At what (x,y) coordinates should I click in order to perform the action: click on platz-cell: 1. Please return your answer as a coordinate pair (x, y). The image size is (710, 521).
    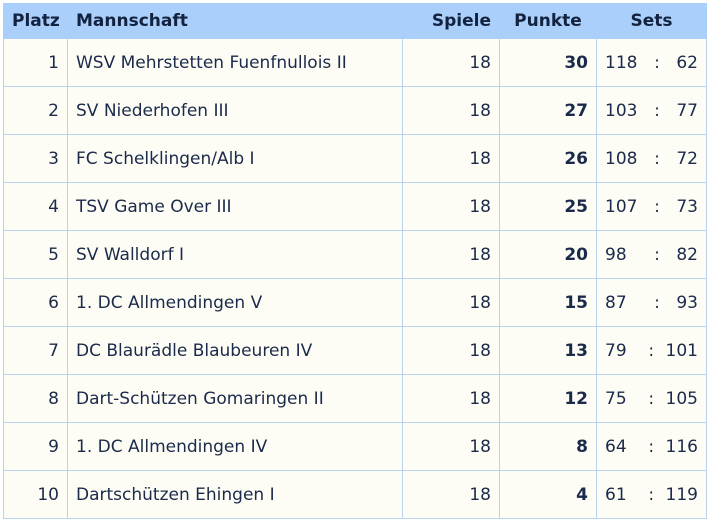
    Looking at the image, I should click on (35, 62).